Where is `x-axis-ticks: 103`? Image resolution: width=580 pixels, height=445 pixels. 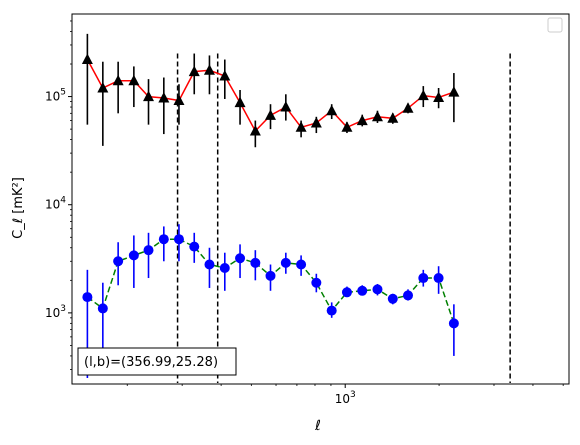
x-axis-ticks: 103 is located at coordinates (345, 395).